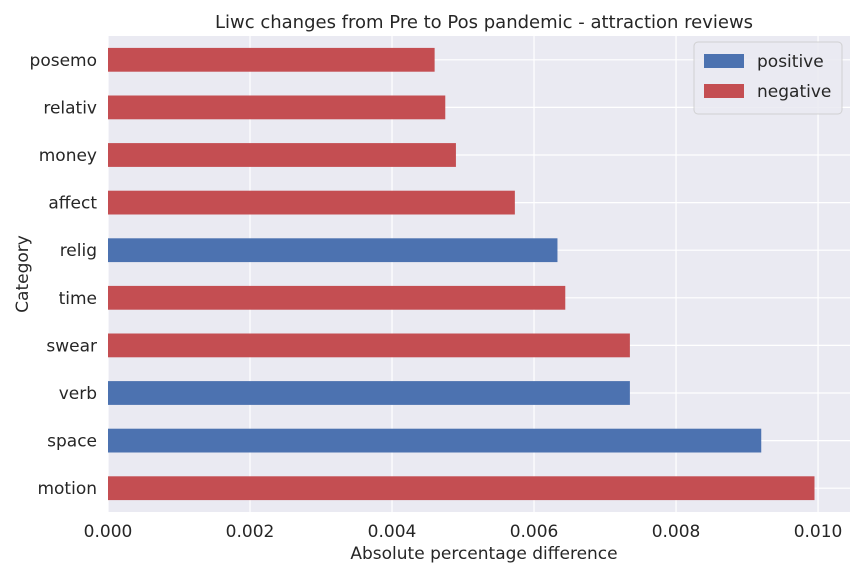  What do you see at coordinates (463, 532) in the screenshot?
I see `x-tick-labels: 0.000 0.002 0.004 0.006 0.008 0.010` at bounding box center [463, 532].